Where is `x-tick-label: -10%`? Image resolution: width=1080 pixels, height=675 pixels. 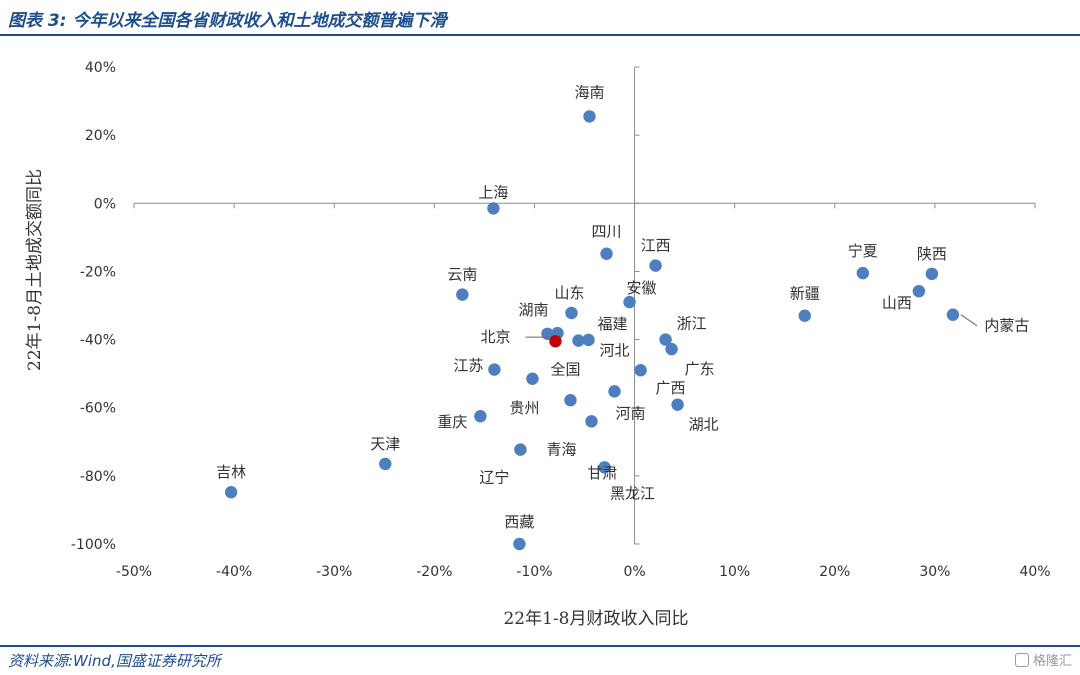
x-tick-label: -10% is located at coordinates (534, 572).